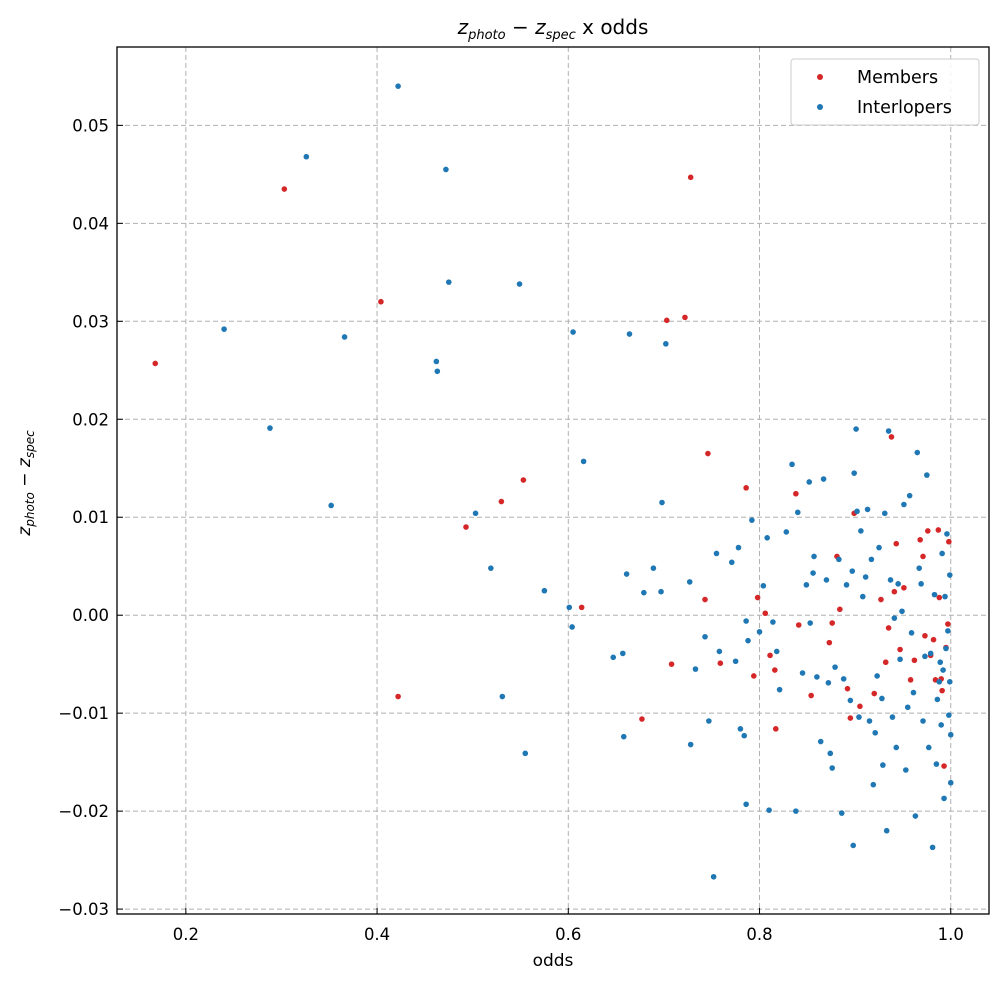 The height and width of the screenshot is (985, 1004). What do you see at coordinates (83, 811) in the screenshot?
I see `y-tick-label: −0.02` at bounding box center [83, 811].